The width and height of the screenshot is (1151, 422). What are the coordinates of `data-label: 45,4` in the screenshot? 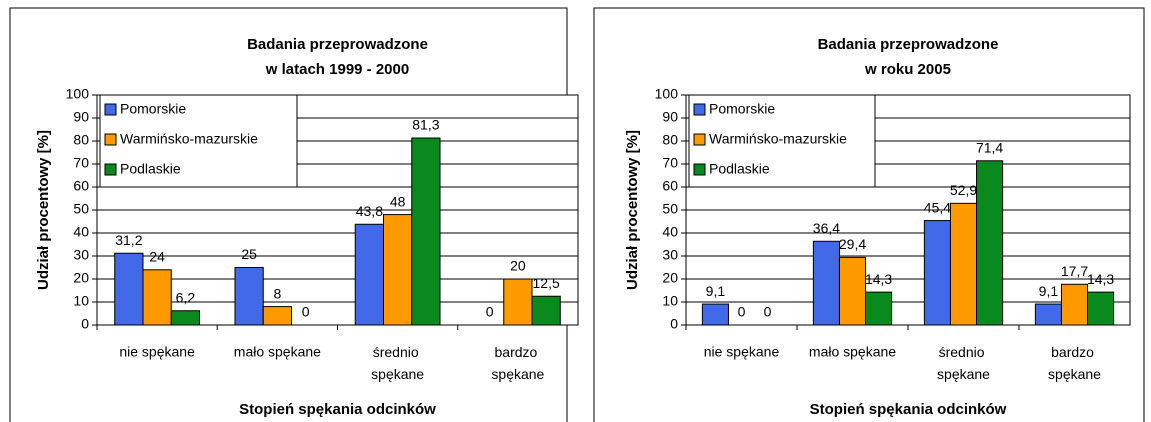 It's located at (937, 207).